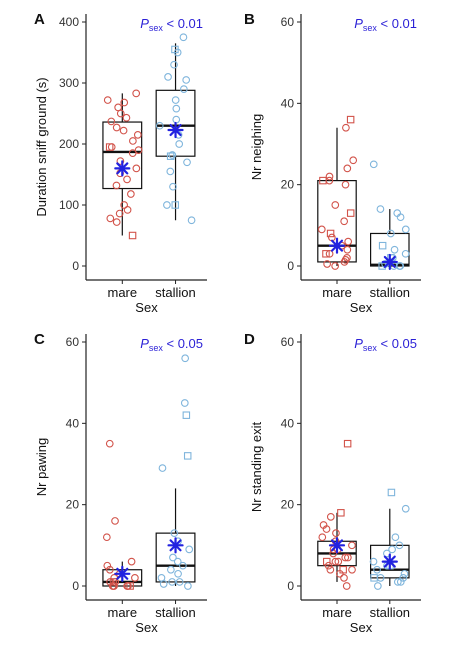  Describe the element at coordinates (69, 83) in the screenshot. I see `y-tick-label: 300` at that location.